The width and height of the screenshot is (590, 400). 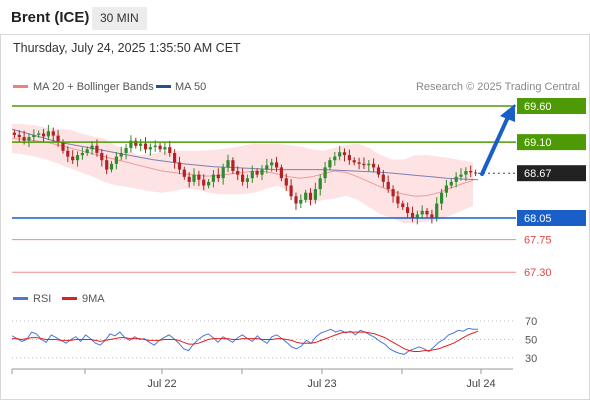 What do you see at coordinates (20, 298) in the screenshot?
I see `rsi-legend-swatch` at bounding box center [20, 298].